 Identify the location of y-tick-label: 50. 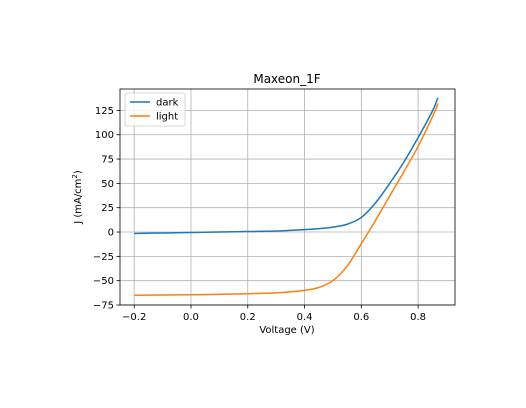
(107, 184).